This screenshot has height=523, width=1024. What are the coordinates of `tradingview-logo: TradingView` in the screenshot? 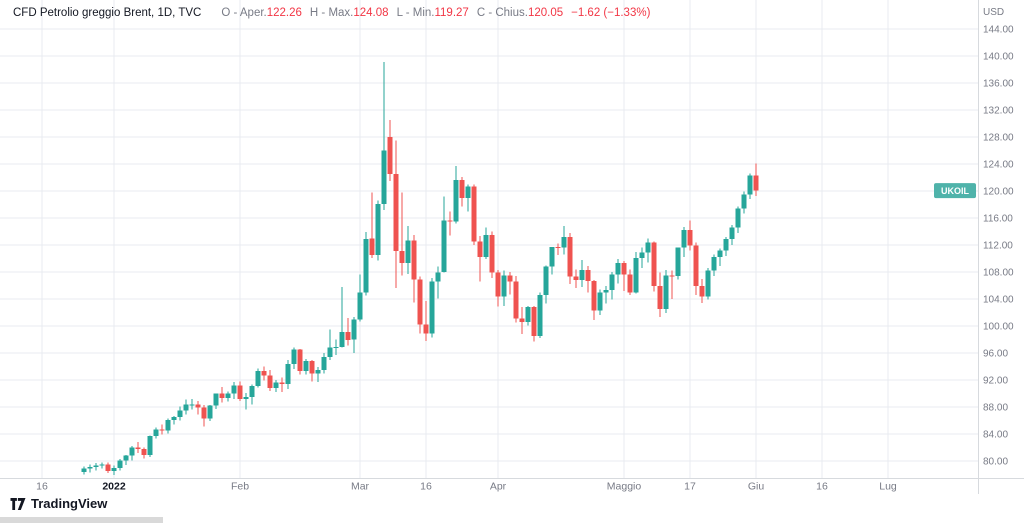 It's located at (58, 503).